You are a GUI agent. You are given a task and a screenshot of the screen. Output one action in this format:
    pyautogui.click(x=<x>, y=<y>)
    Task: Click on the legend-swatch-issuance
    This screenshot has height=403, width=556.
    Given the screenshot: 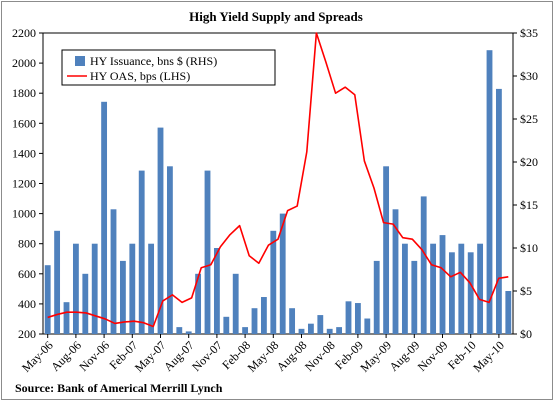 What is the action you would take?
    pyautogui.click(x=80, y=61)
    